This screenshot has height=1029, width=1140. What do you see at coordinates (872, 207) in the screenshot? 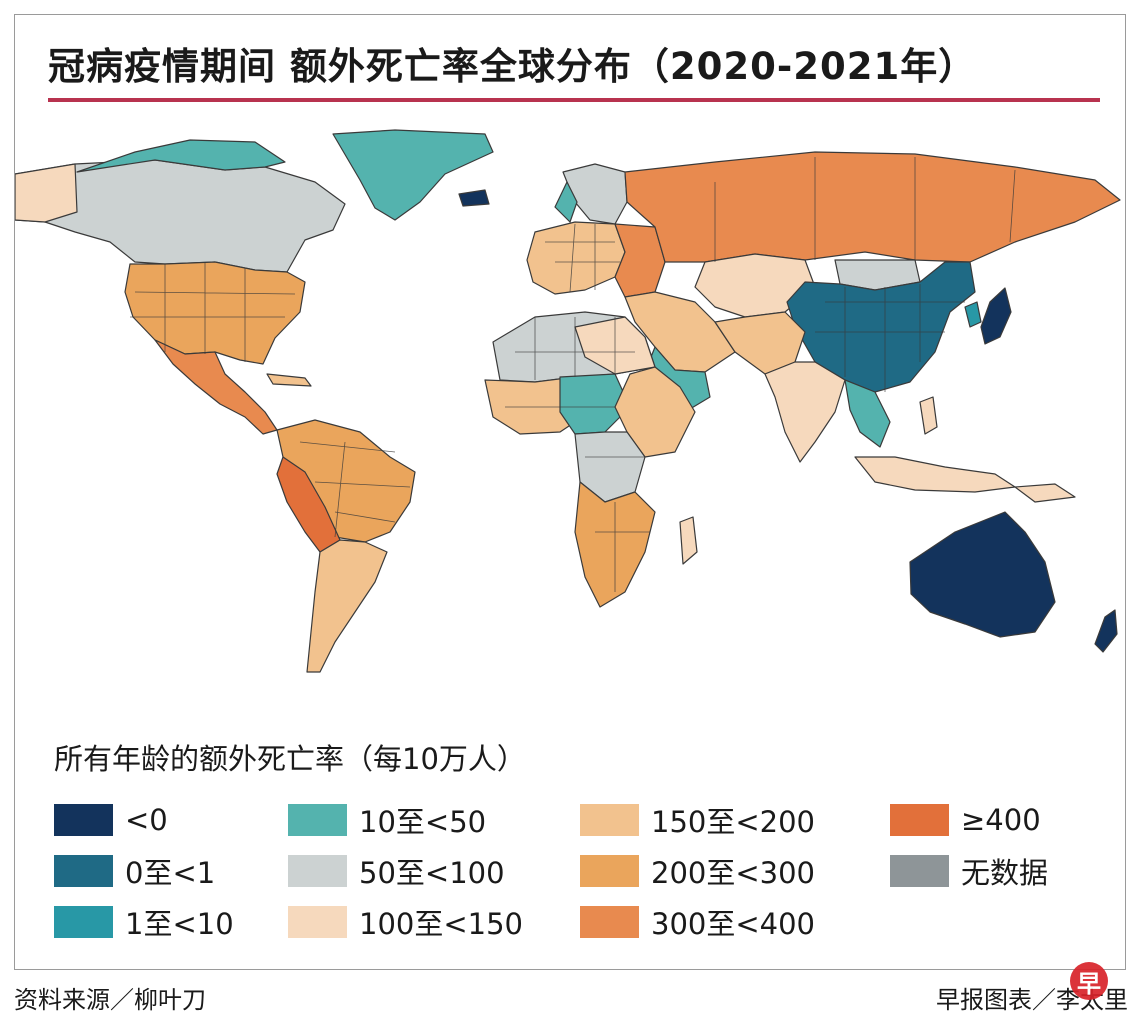
I see `region-russia` at bounding box center [872, 207].